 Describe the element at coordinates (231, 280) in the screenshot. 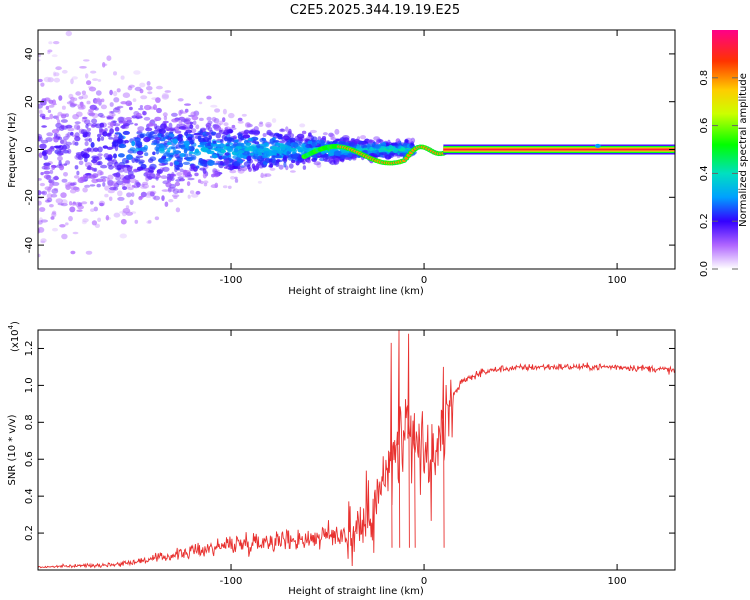

I see `x-tick-label: -100` at that location.